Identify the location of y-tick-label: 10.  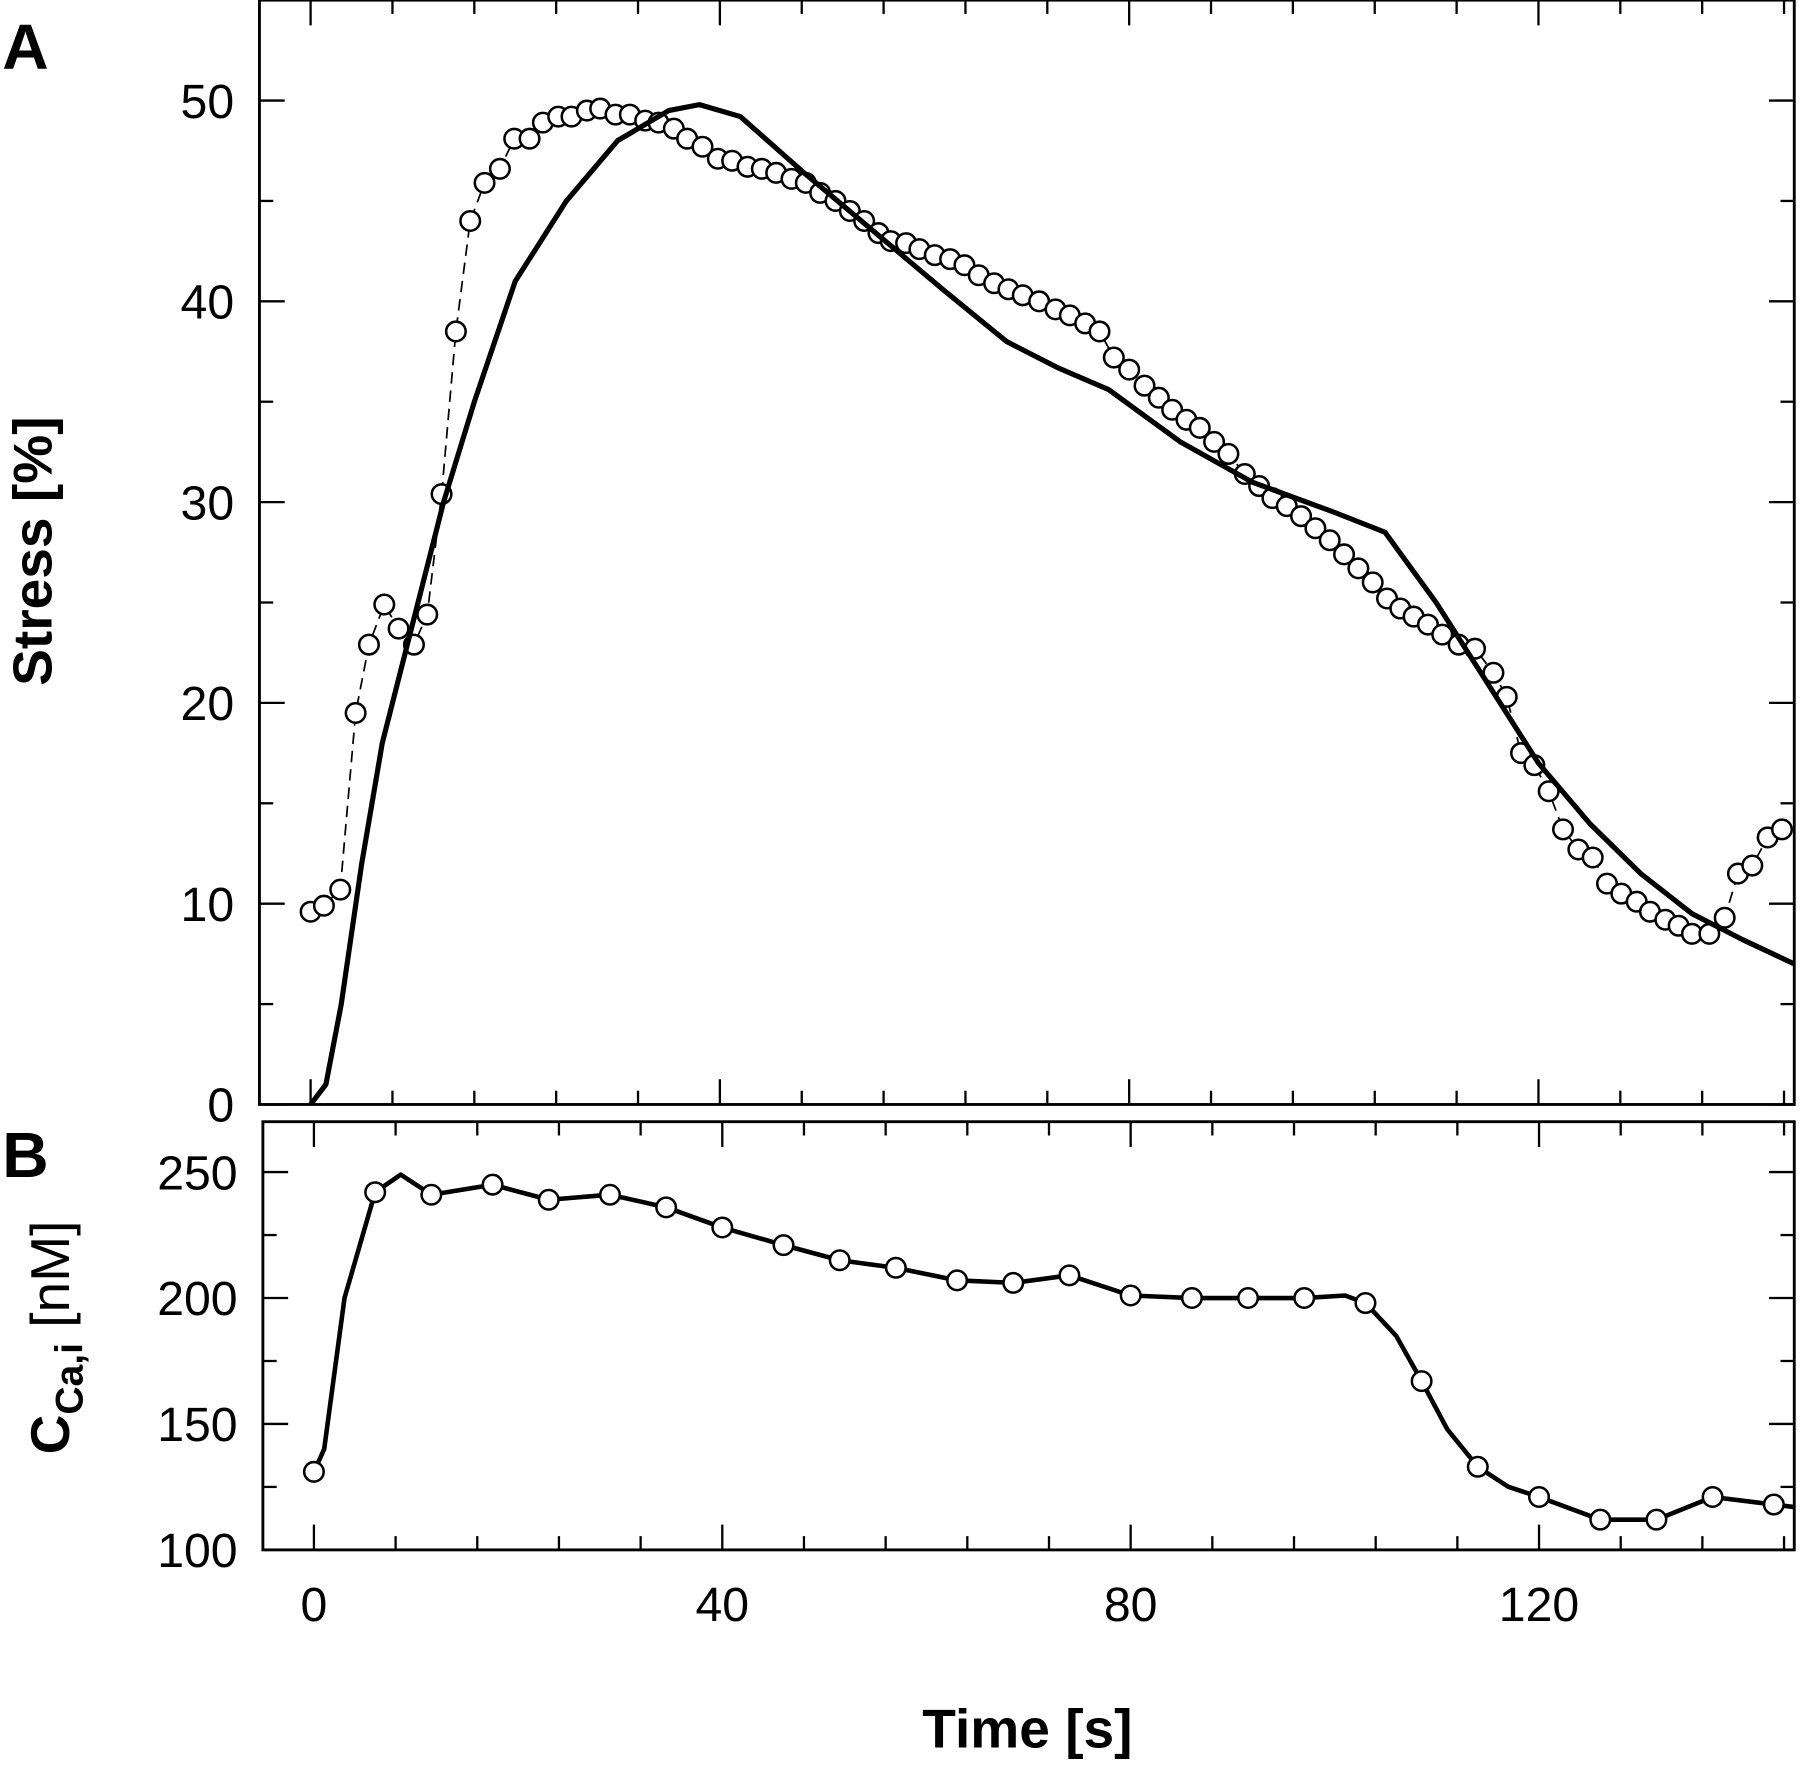
(208, 905).